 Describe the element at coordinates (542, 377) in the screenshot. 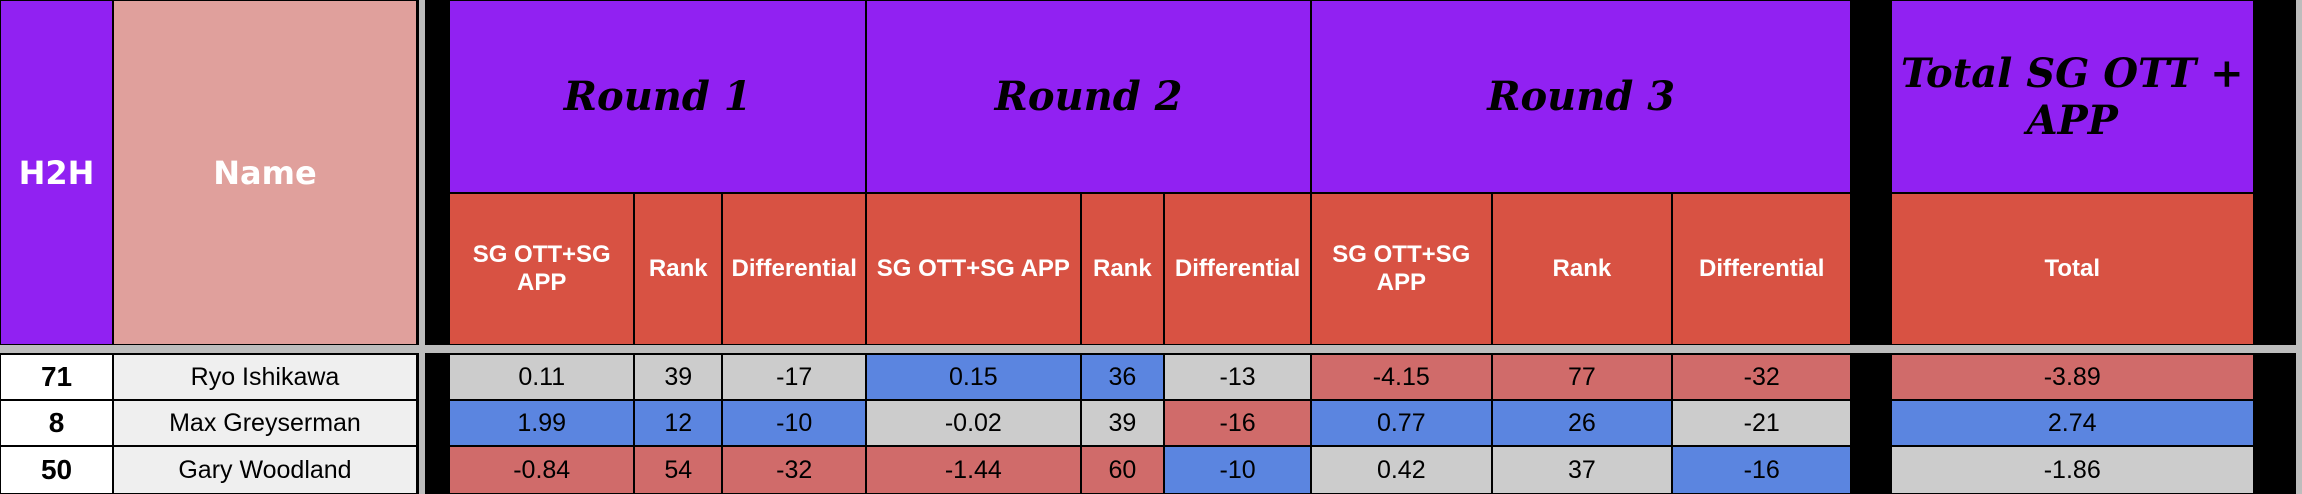

I see `value-cell: 0.11` at that location.